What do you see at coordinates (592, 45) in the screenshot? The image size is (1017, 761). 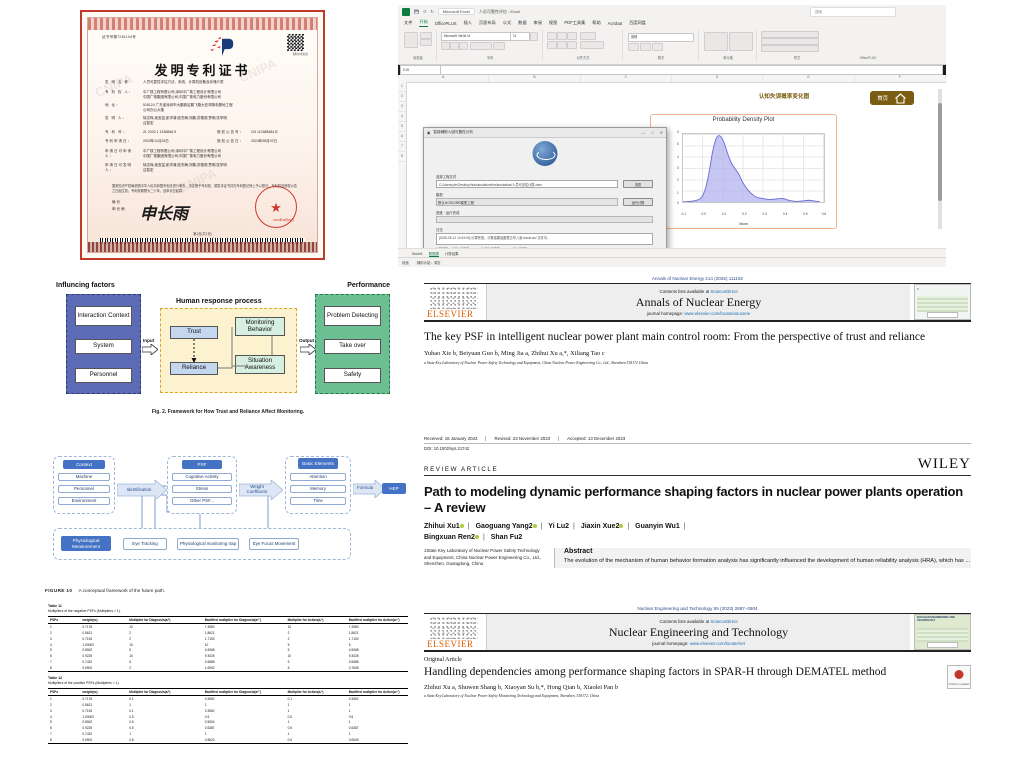 I see `merge-cells-icon` at bounding box center [592, 45].